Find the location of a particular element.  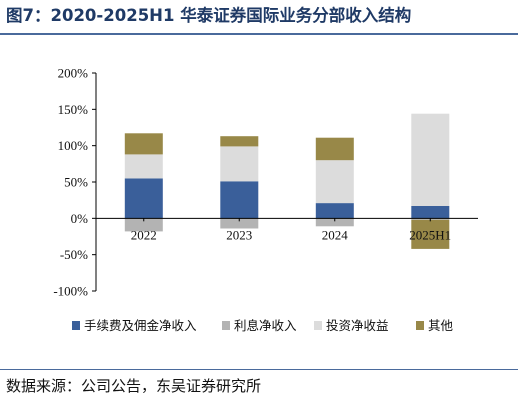

legend-label-0: 手续费及佣金净收入 is located at coordinates (140, 325).